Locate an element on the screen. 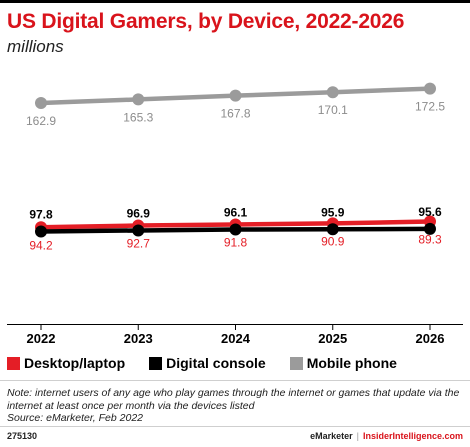 Image resolution: width=470 pixels, height=447 pixels. x-tick-label-2024: 2024 is located at coordinates (236, 338).